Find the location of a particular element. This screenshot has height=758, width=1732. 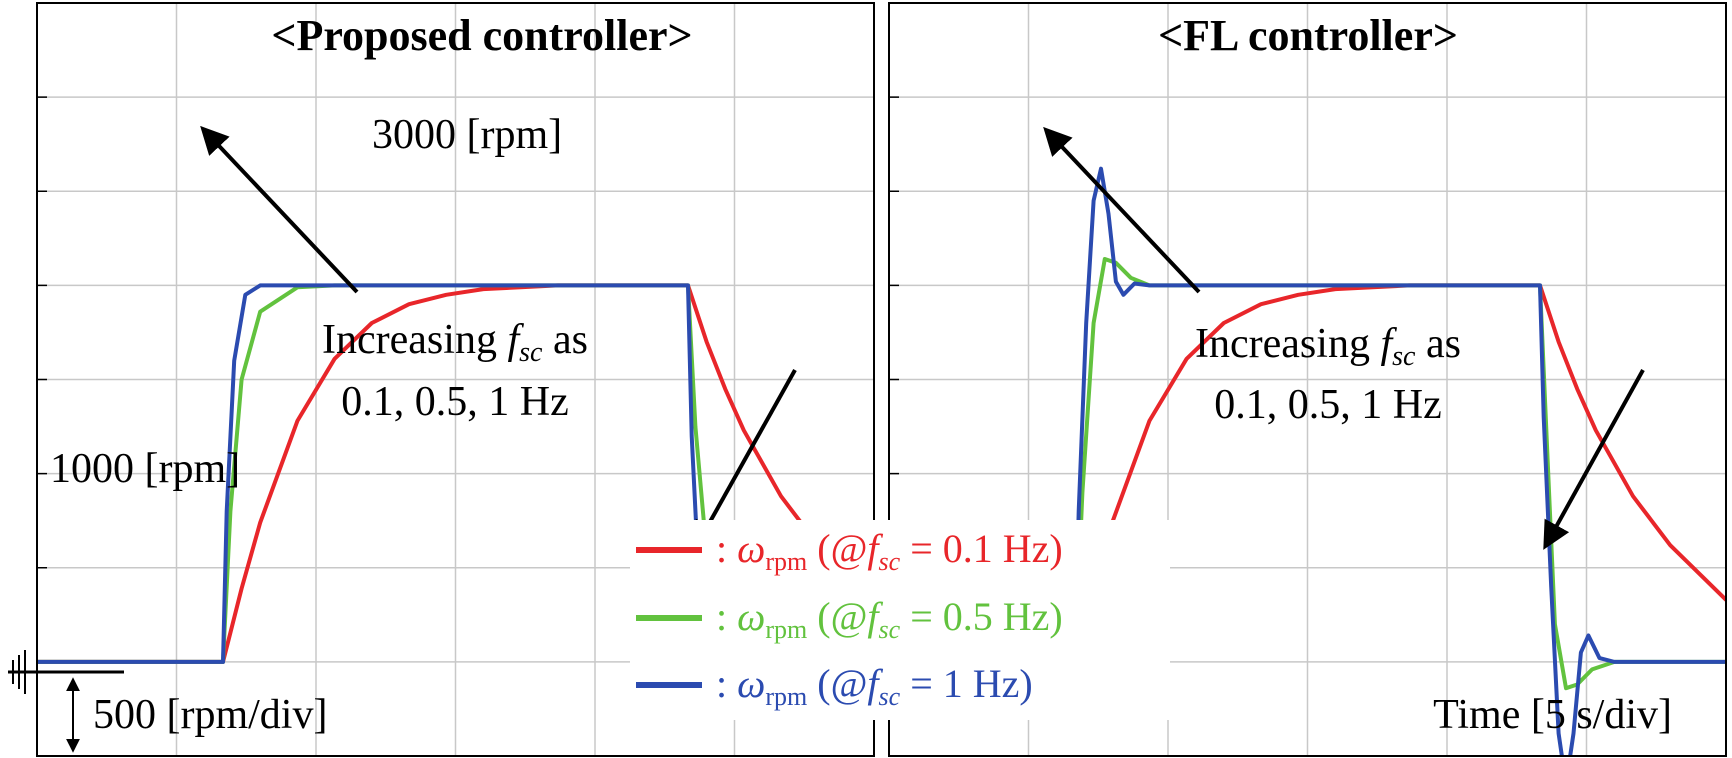

time-scale-label: Time [5 s/div] is located at coordinates (1552, 715).